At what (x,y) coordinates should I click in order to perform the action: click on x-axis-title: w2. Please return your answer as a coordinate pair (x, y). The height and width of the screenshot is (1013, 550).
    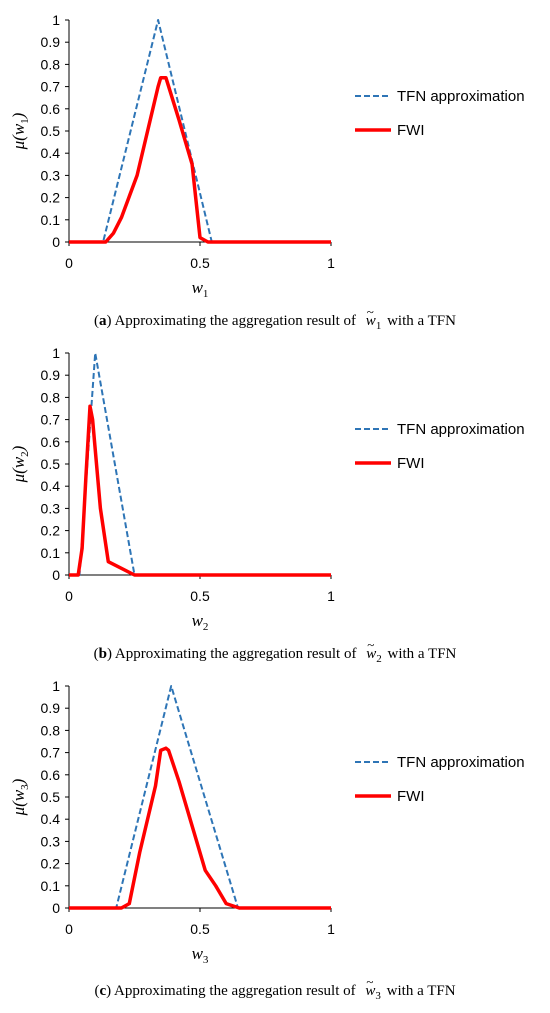
    Looking at the image, I should click on (200, 622).